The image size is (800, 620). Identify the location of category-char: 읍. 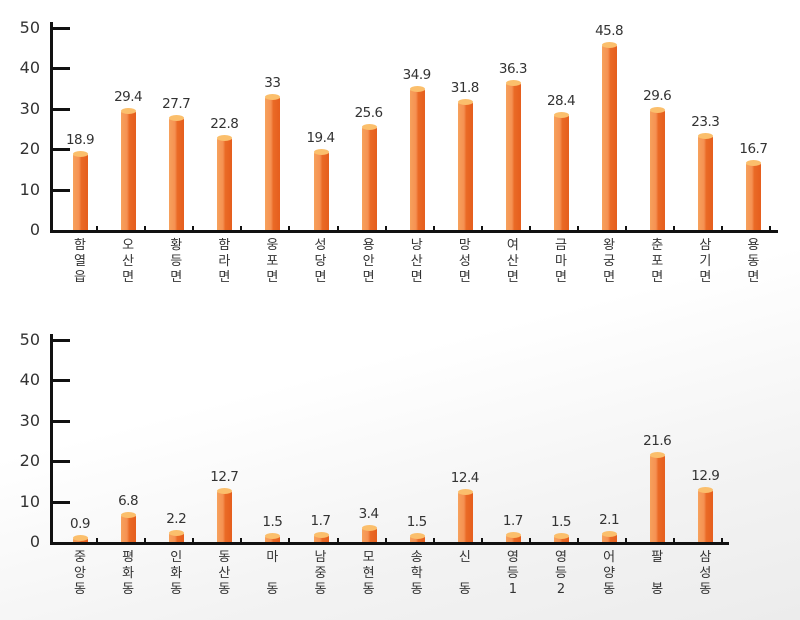
(80, 277).